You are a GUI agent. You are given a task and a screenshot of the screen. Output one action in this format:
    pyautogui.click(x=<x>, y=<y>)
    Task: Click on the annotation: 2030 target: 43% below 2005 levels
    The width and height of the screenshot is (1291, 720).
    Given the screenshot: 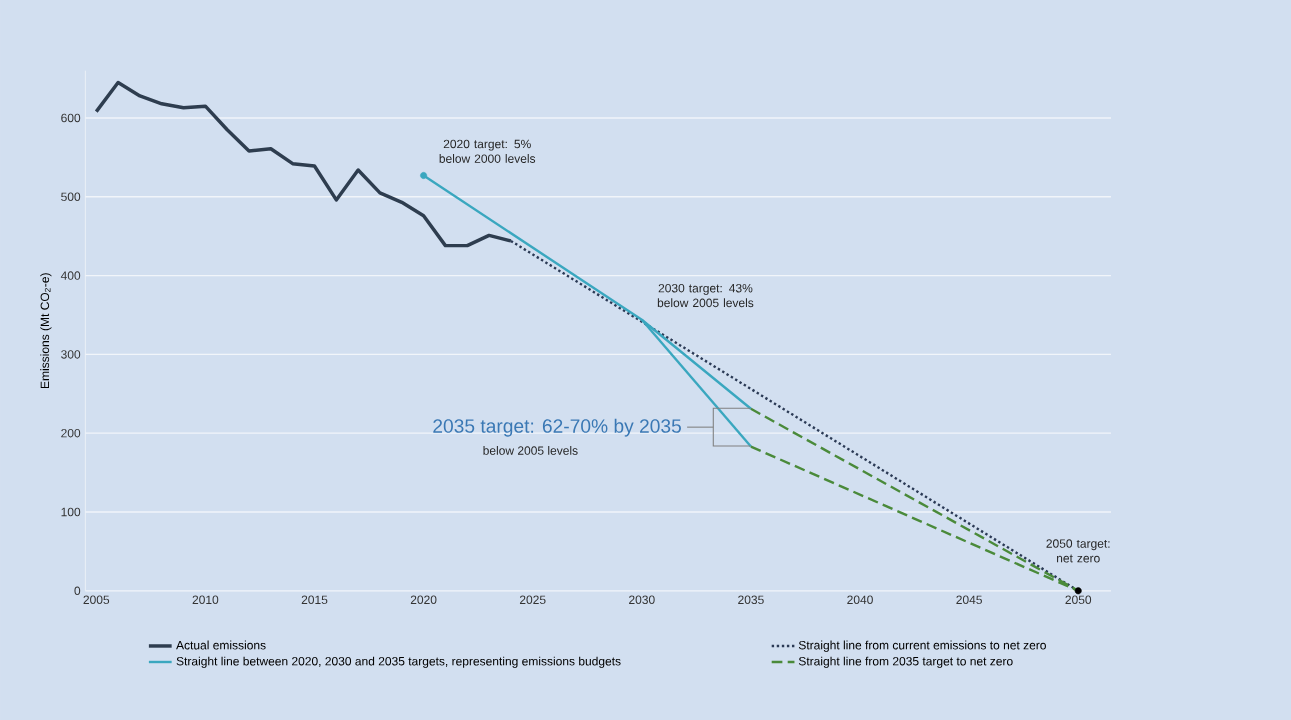 What is the action you would take?
    pyautogui.click(x=705, y=295)
    